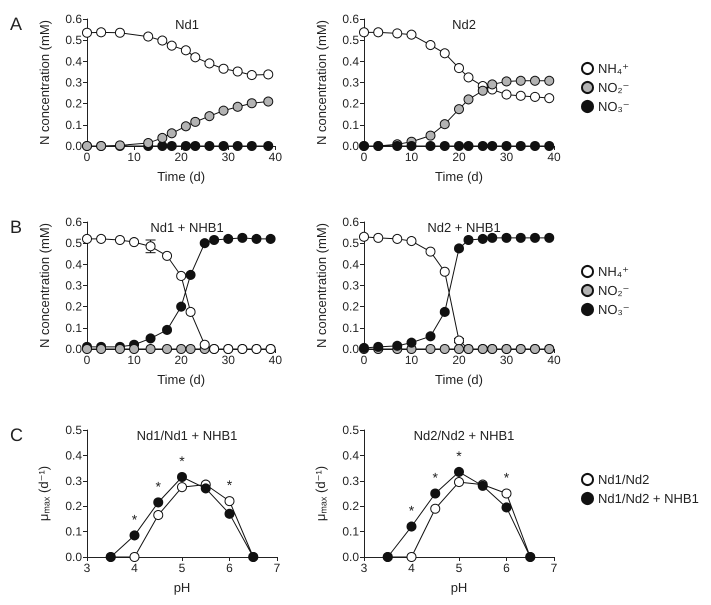 The image size is (711, 605). Describe the element at coordinates (464, 227) in the screenshot. I see `chart-title: Nd2 + NHB1` at that location.